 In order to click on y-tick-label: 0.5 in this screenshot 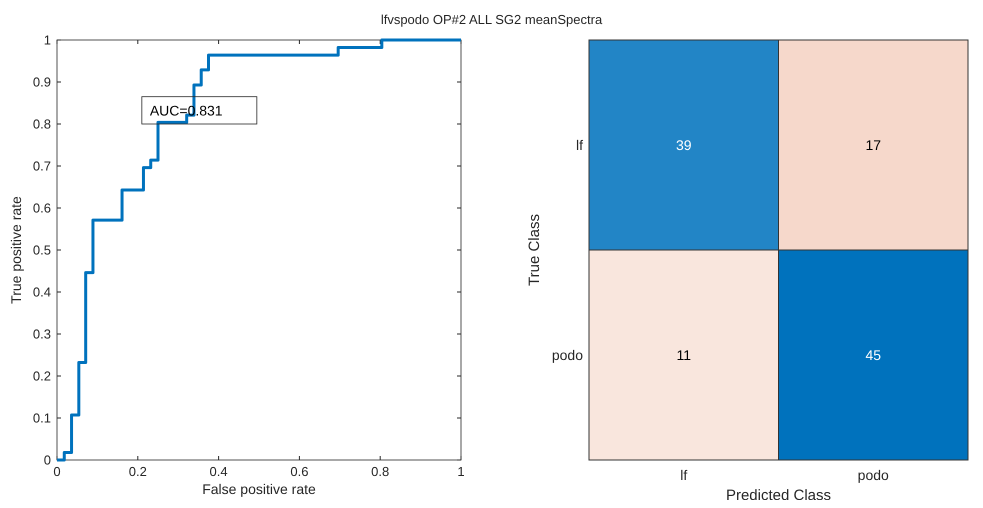, I will do `click(41, 250)`.